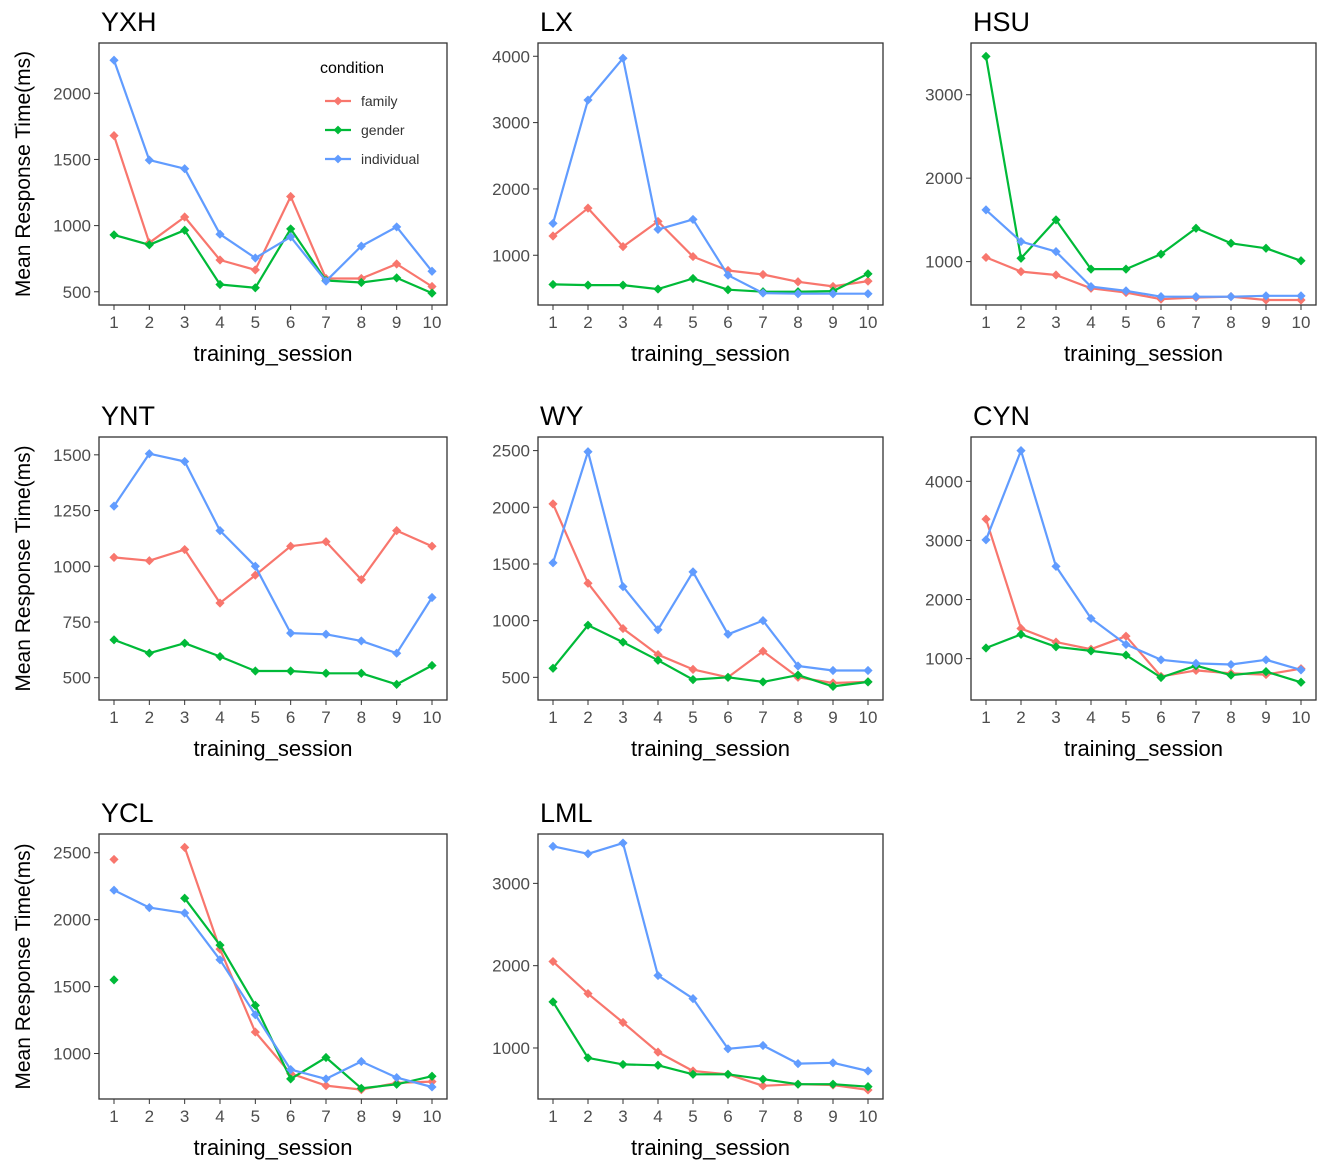 The image size is (1325, 1168). Describe the element at coordinates (622, 717) in the screenshot. I see `x-tick-label: 3` at that location.